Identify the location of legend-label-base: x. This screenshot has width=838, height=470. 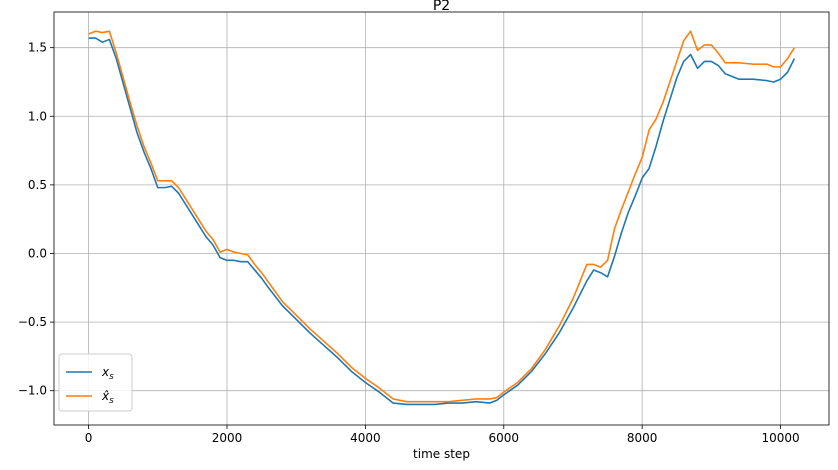
(105, 372).